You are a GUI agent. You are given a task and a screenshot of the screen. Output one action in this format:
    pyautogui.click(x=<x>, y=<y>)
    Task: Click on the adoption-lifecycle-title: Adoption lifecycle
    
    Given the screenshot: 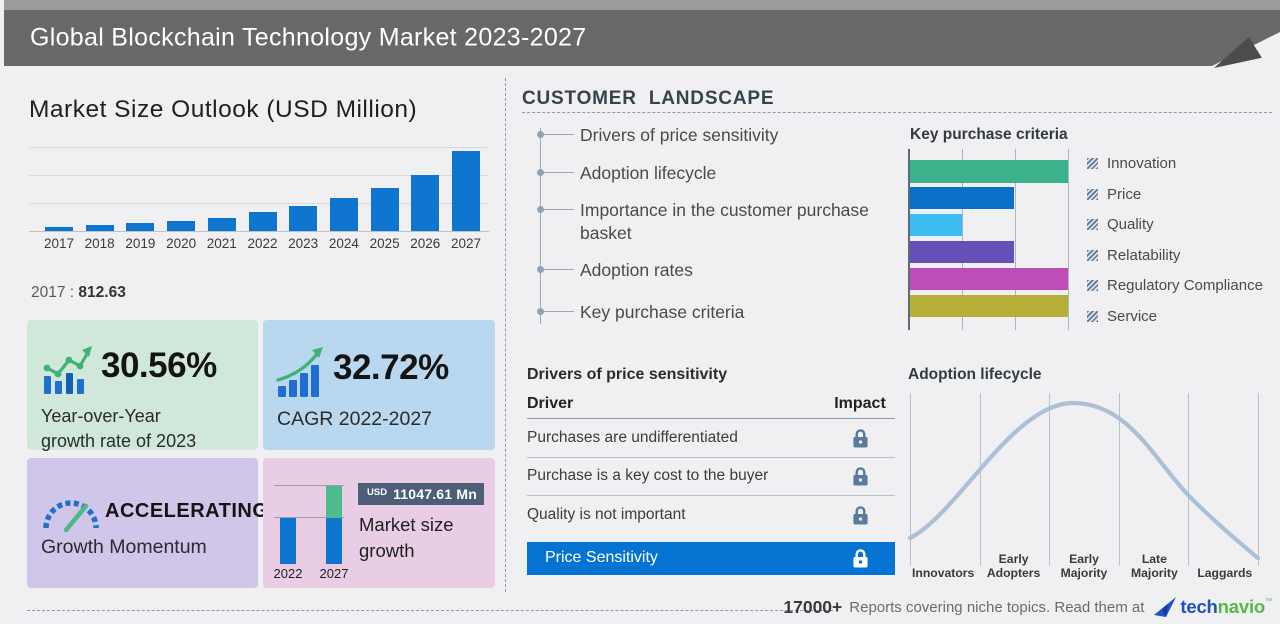 What is the action you would take?
    pyautogui.click(x=975, y=374)
    